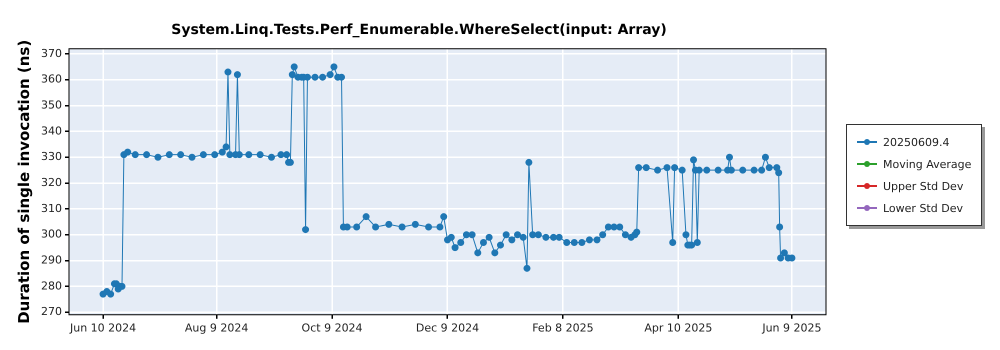  Describe the element at coordinates (51, 182) in the screenshot. I see `y-tick-label: 320` at that location.